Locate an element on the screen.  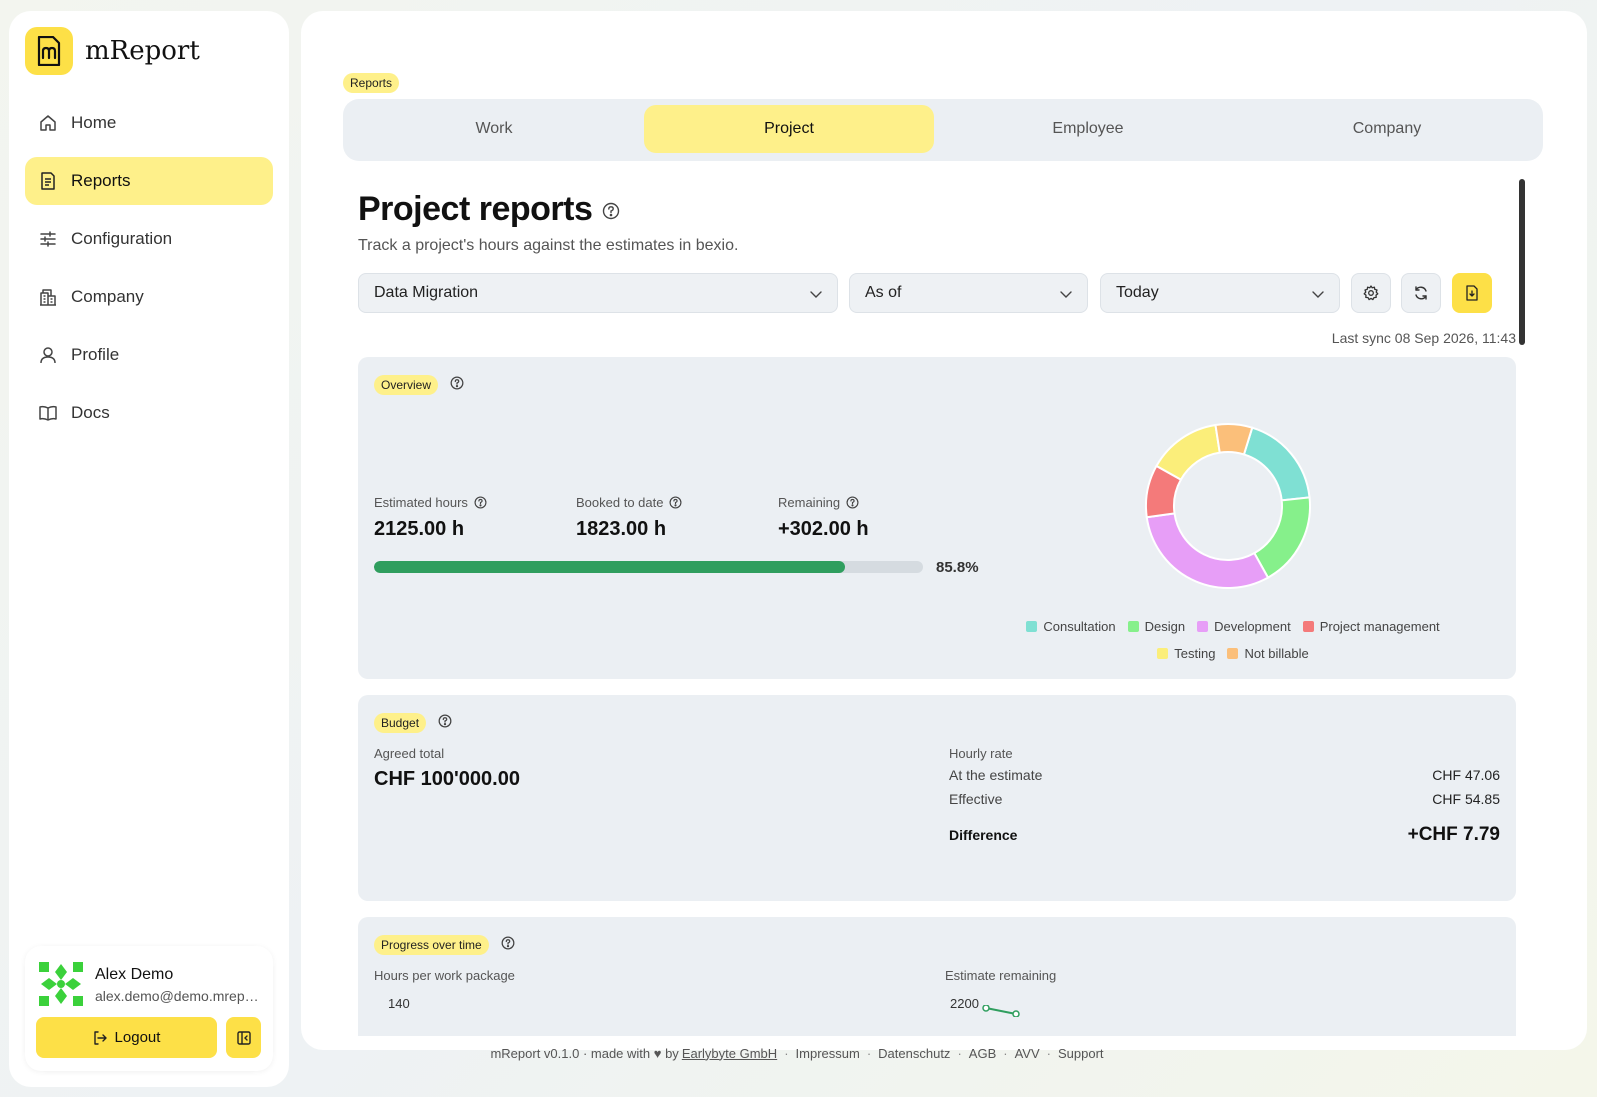
settings-button is located at coordinates (1371, 293).